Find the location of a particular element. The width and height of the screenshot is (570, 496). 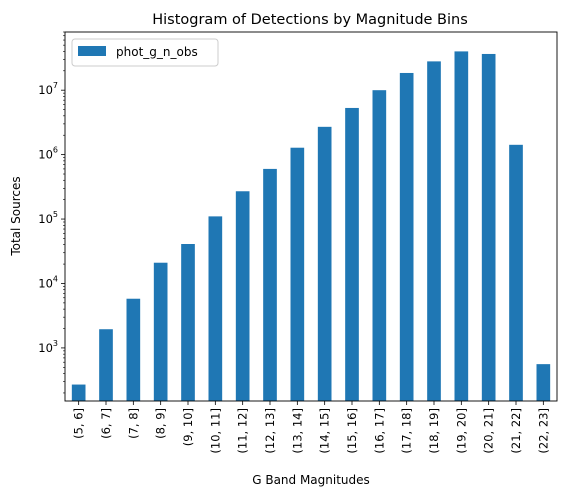

x-tick-label: (12, 13] is located at coordinates (270, 431).